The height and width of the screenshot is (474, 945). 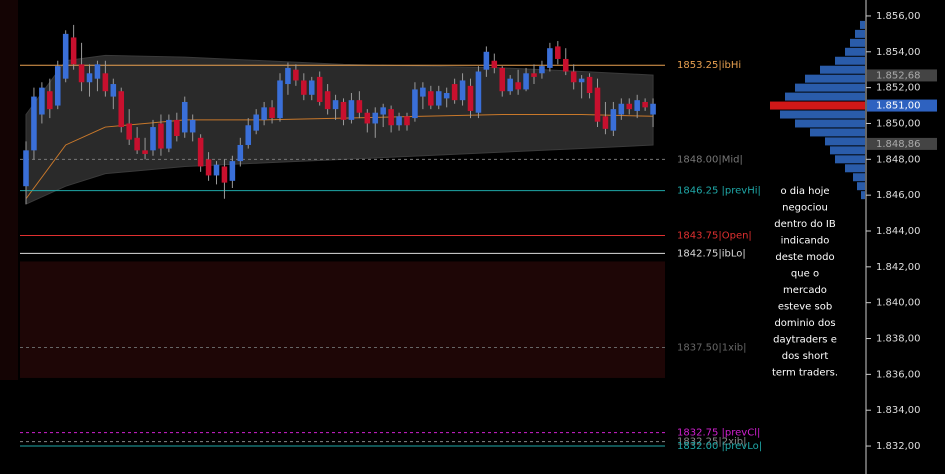 What do you see at coordinates (898, 446) in the screenshot?
I see `y-tick-label: 1.832,00` at bounding box center [898, 446].